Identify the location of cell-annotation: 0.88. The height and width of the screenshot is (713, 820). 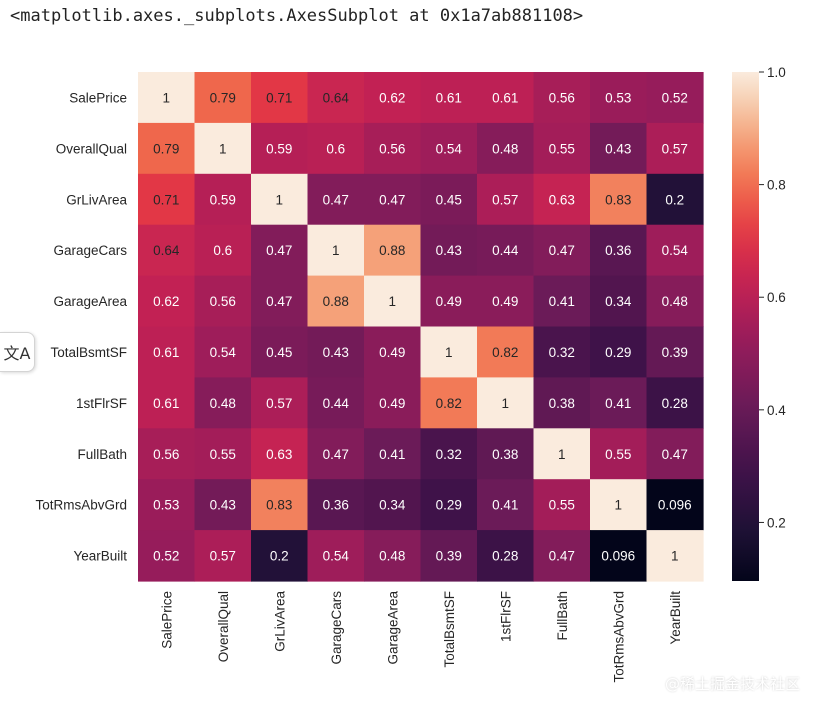
(392, 250).